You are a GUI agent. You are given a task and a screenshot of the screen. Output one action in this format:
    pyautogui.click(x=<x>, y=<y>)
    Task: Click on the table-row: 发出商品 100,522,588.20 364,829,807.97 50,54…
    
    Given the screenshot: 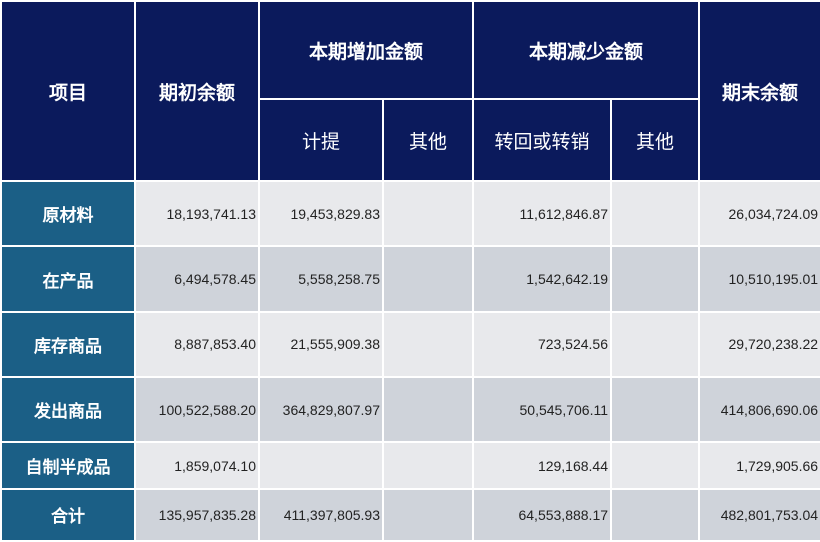 What is the action you would take?
    pyautogui.click(x=410, y=410)
    